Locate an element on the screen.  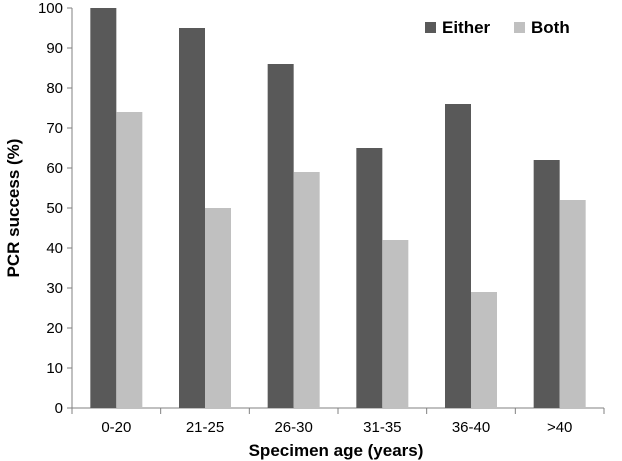
x-axis-title: Specimen age (years) is located at coordinates (336, 450).